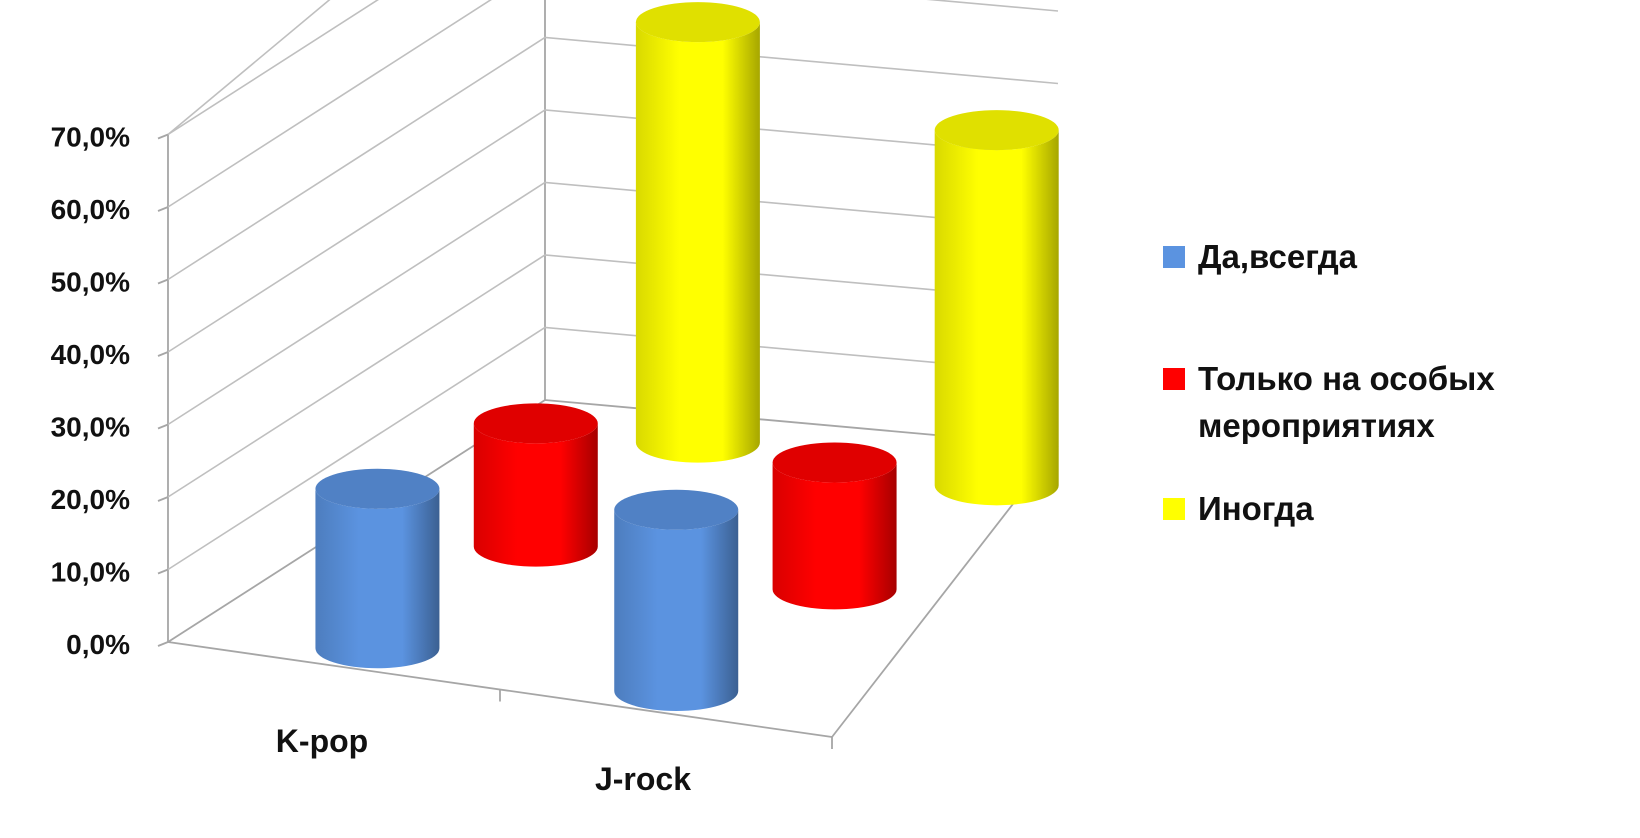  What do you see at coordinates (90, 427) in the screenshot?
I see `y-tick-label: 30,0%` at bounding box center [90, 427].